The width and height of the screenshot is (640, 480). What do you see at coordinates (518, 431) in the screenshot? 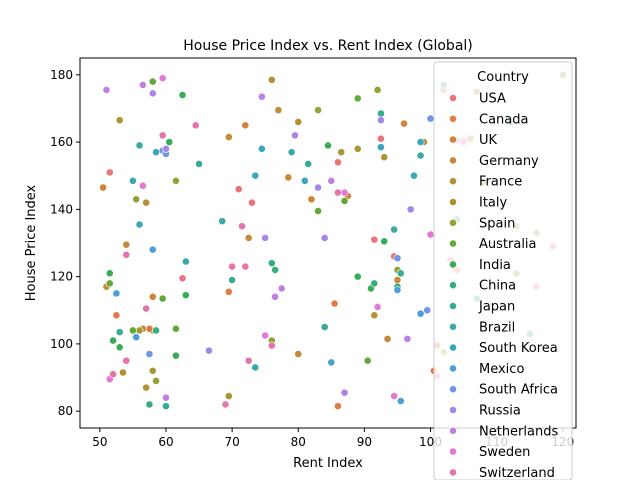
I see `legend-label-netherlands: Netherlands` at bounding box center [518, 431].